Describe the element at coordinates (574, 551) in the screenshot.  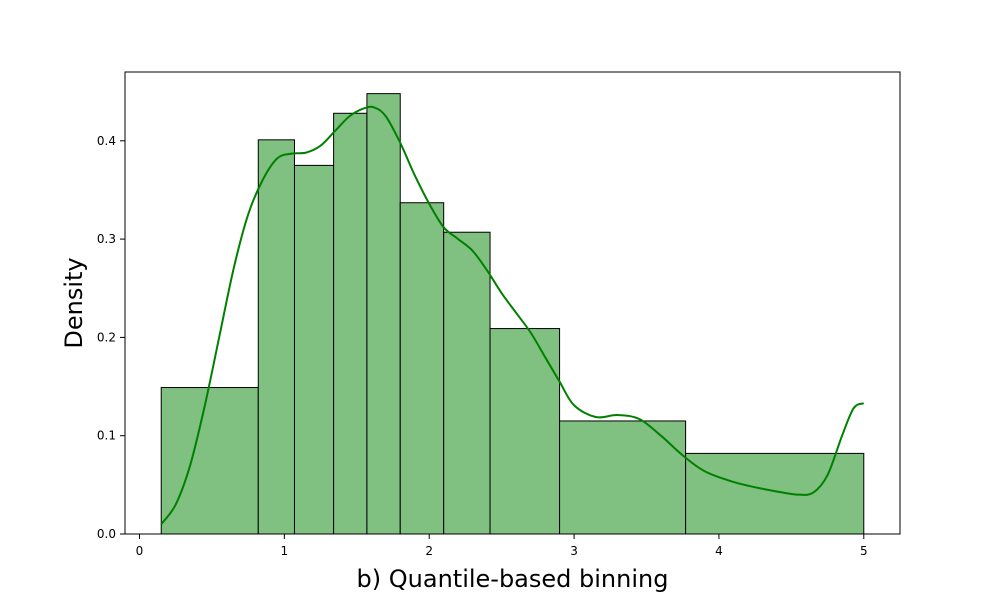
I see `x-tick-label: 3` at that location.